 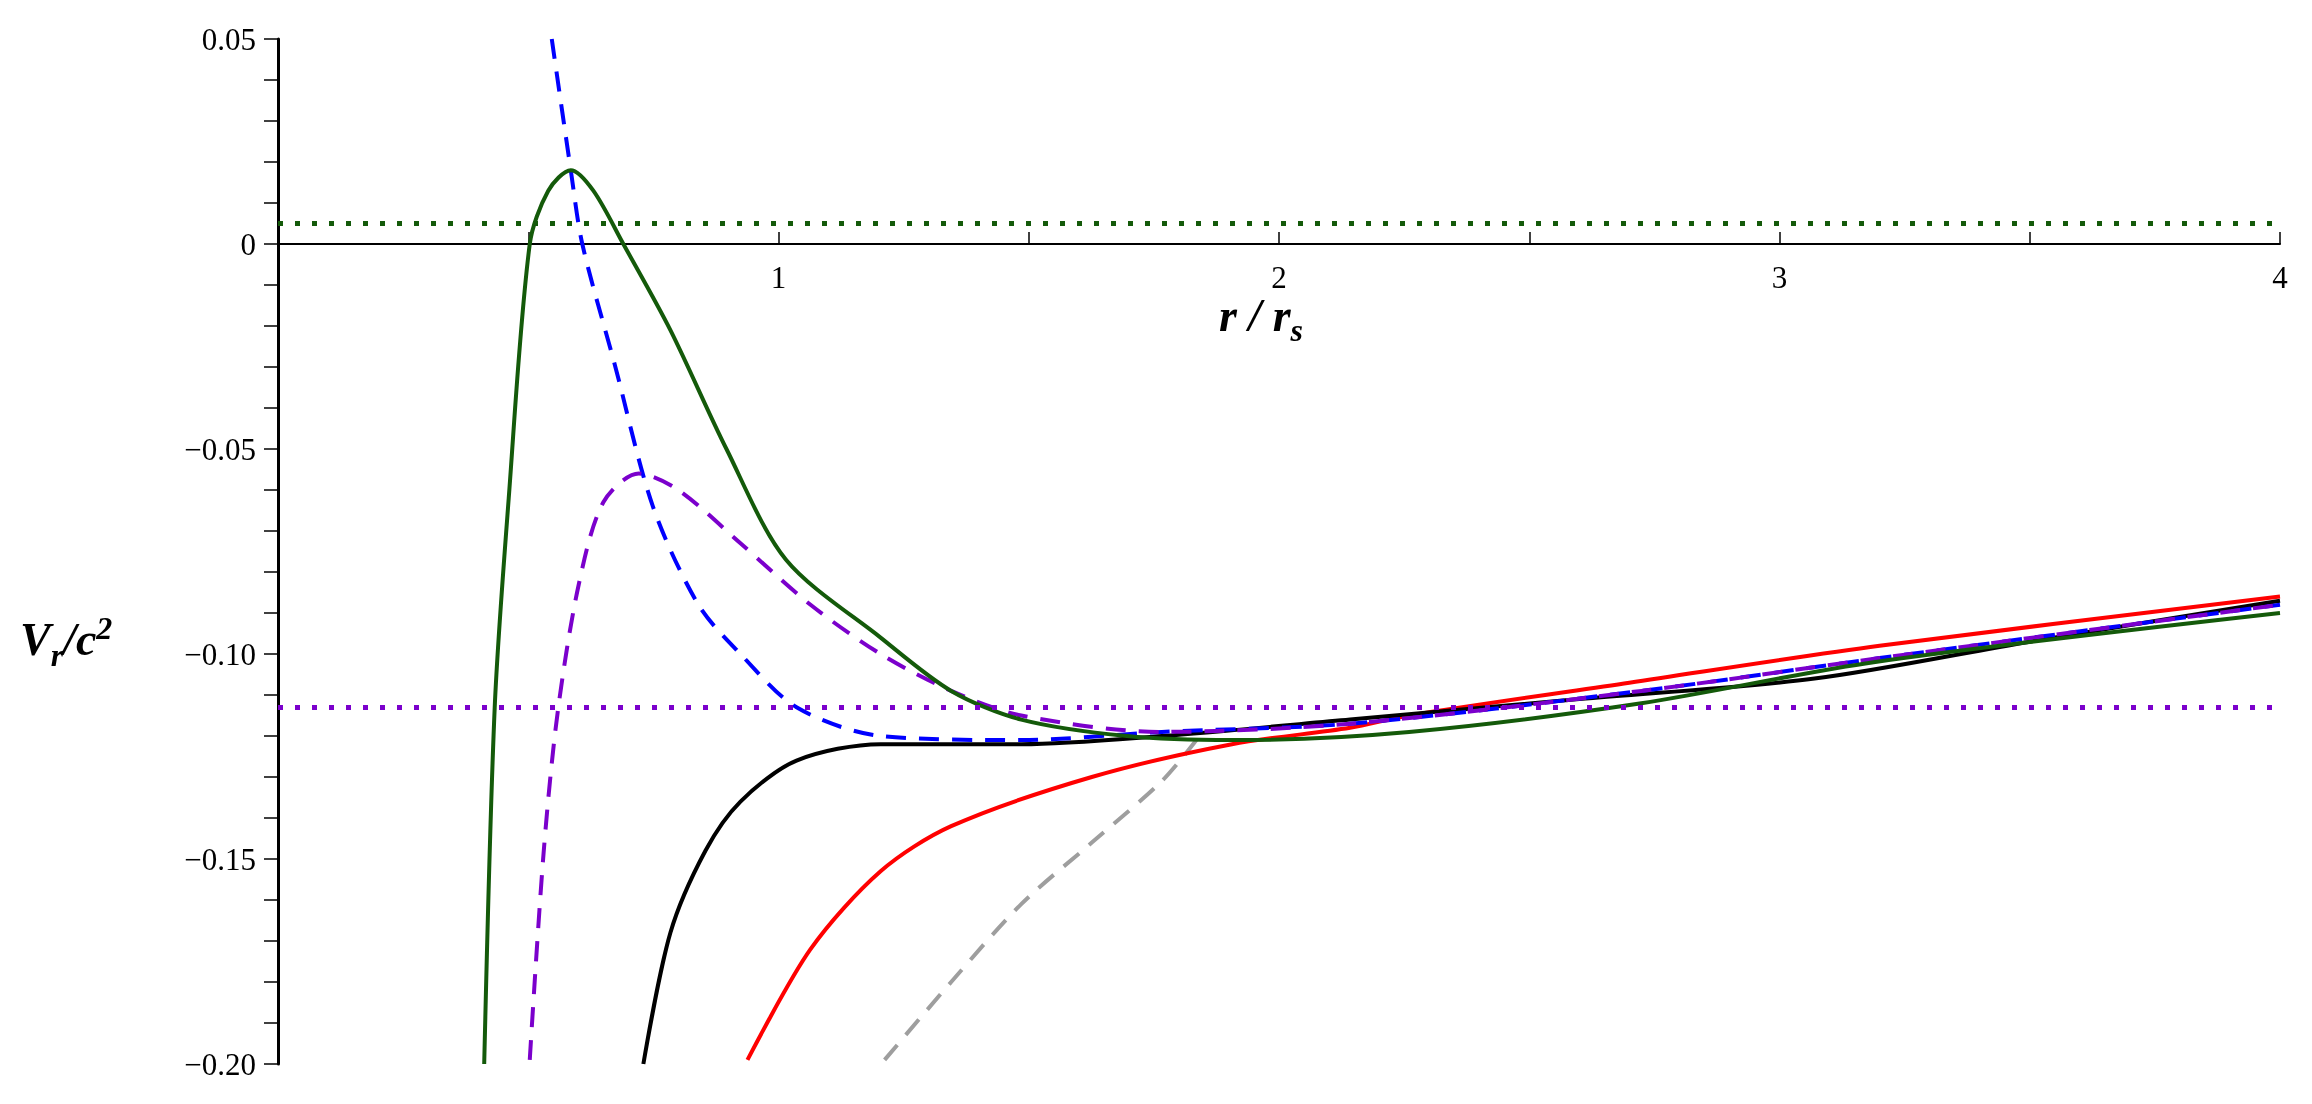 What do you see at coordinates (66, 642) in the screenshot?
I see `y-axis-title: V$_{r}$/c$^{2}$` at bounding box center [66, 642].